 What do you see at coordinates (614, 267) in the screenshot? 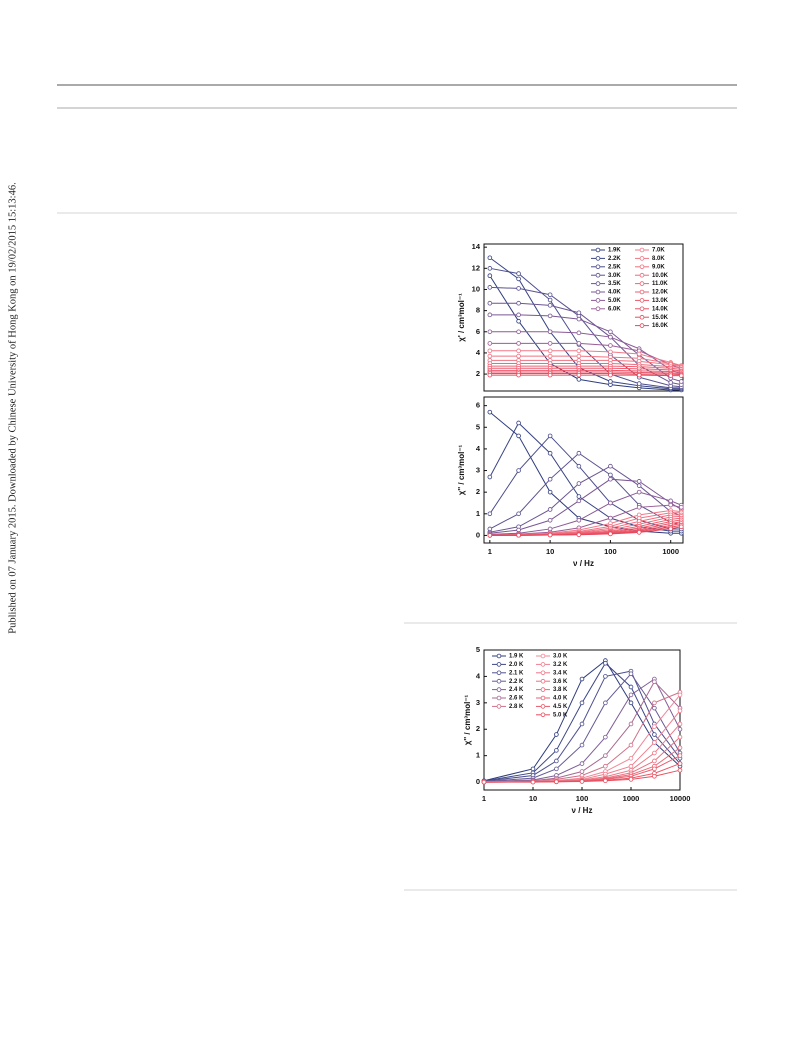
I see `legend-label: 2.5K` at bounding box center [614, 267].